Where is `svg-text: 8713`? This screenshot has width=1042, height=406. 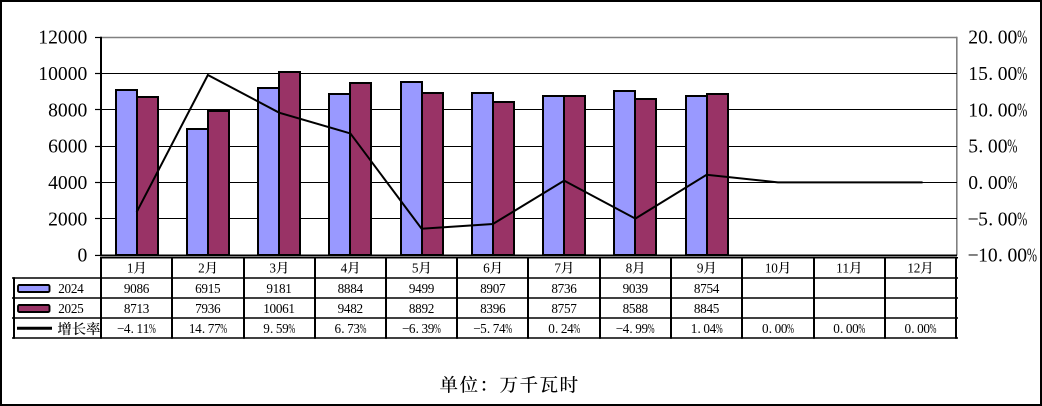
svg-text: 8713 is located at coordinates (137, 308).